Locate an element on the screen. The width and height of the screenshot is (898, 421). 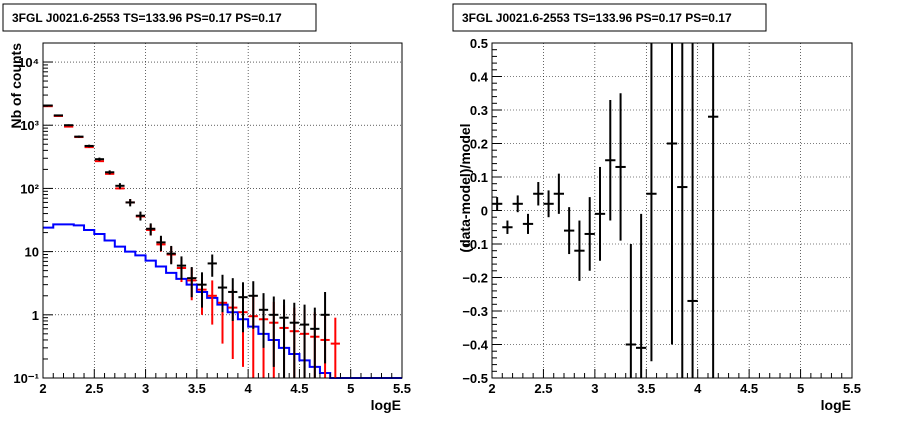
right-xtick-label: 4 is located at coordinates (698, 388).